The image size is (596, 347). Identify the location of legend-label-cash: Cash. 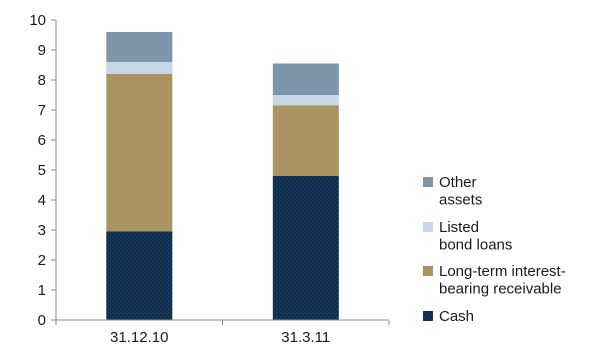
(456, 316).